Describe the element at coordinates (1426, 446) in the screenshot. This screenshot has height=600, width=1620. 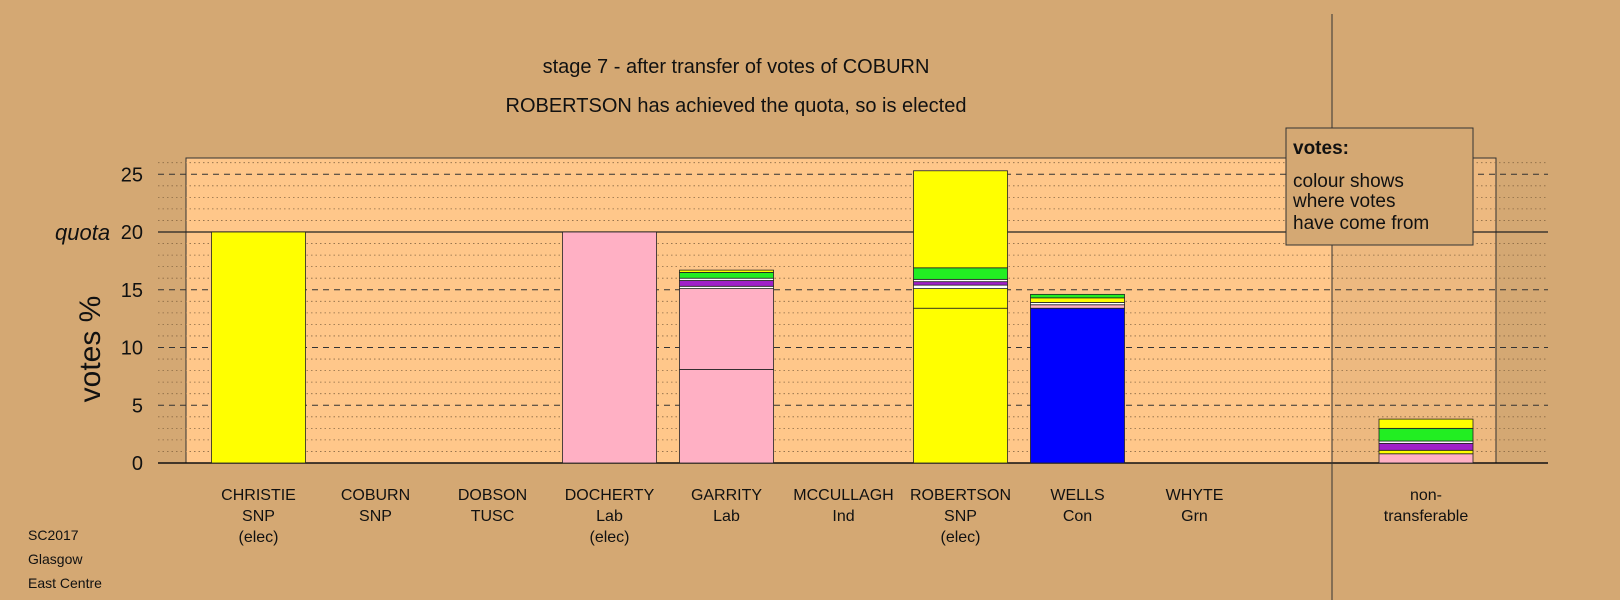
I see `bar-nontransferable-segment-tusc` at that location.